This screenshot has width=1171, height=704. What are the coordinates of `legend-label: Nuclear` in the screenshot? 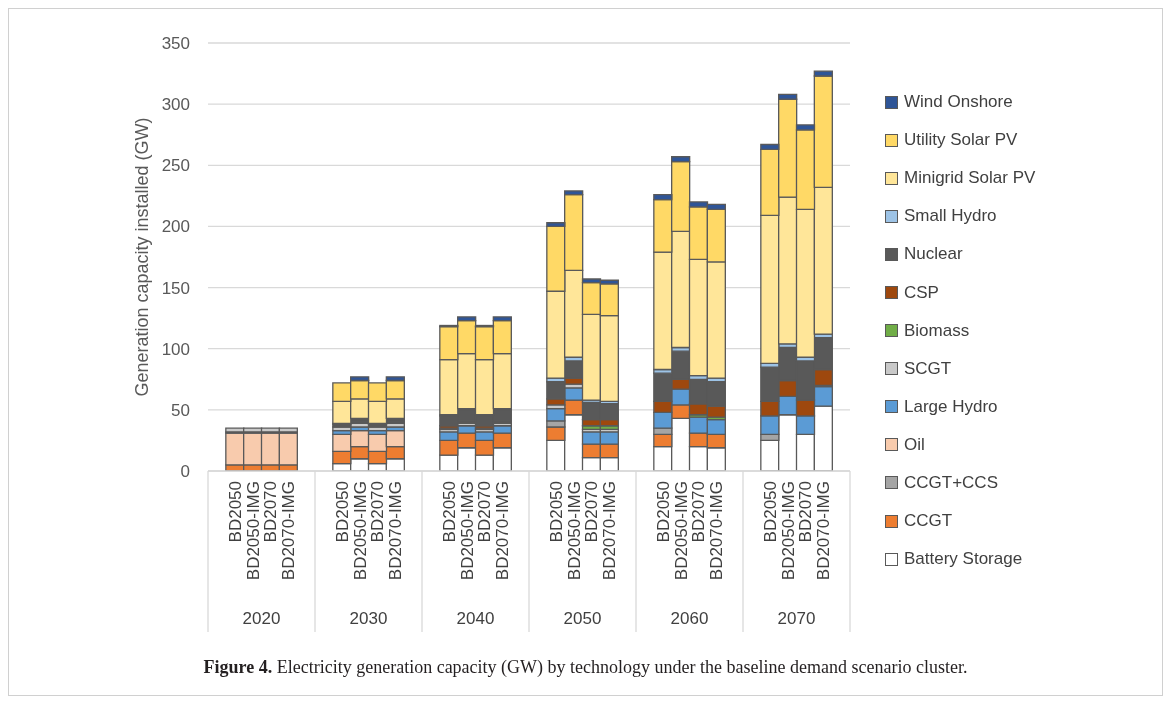 It's located at (933, 254).